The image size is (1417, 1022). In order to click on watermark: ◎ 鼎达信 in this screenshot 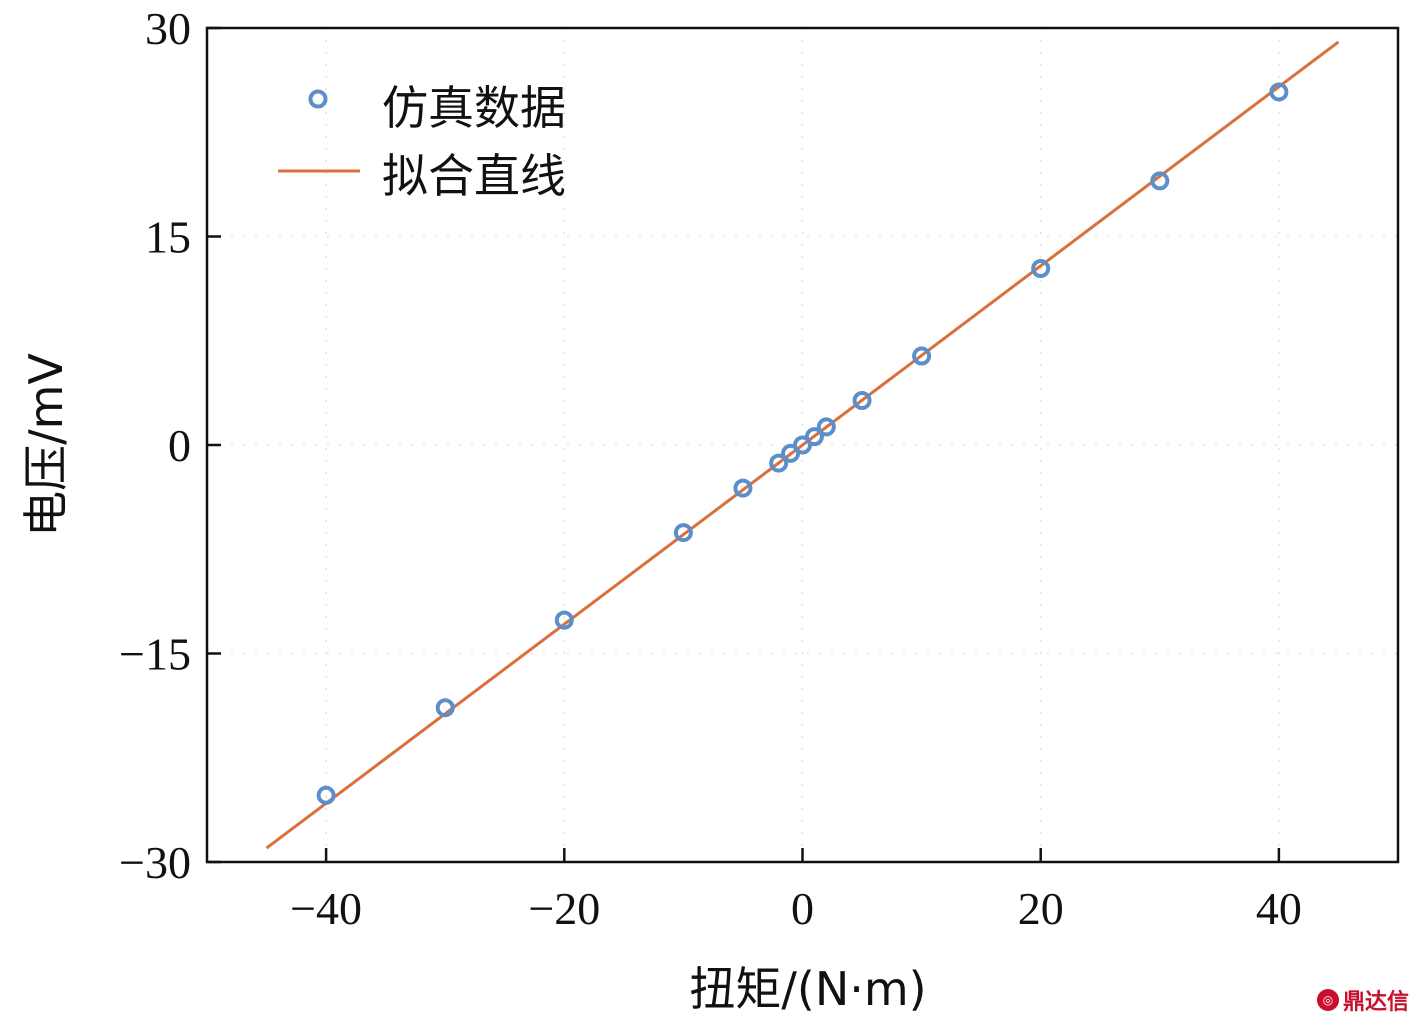, I will do `click(1362, 1000)`.